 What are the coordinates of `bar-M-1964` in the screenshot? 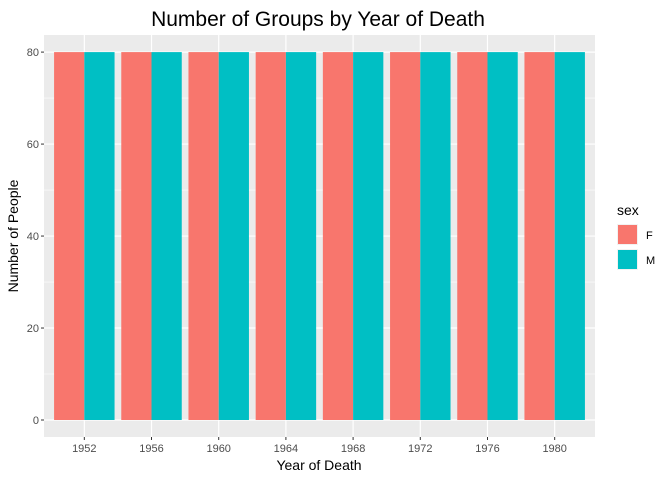 It's located at (301, 236).